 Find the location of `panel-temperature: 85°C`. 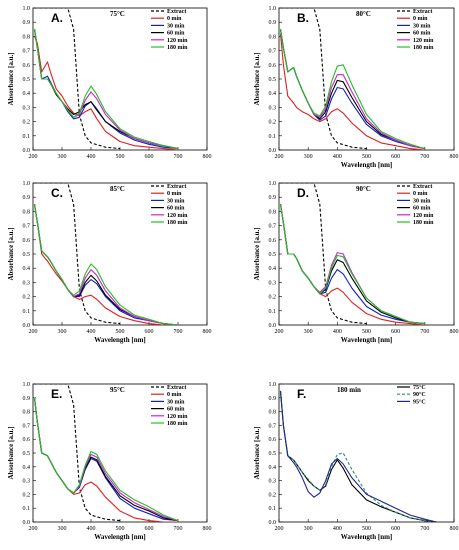

panel-temperature: 85°C is located at coordinates (117, 189).